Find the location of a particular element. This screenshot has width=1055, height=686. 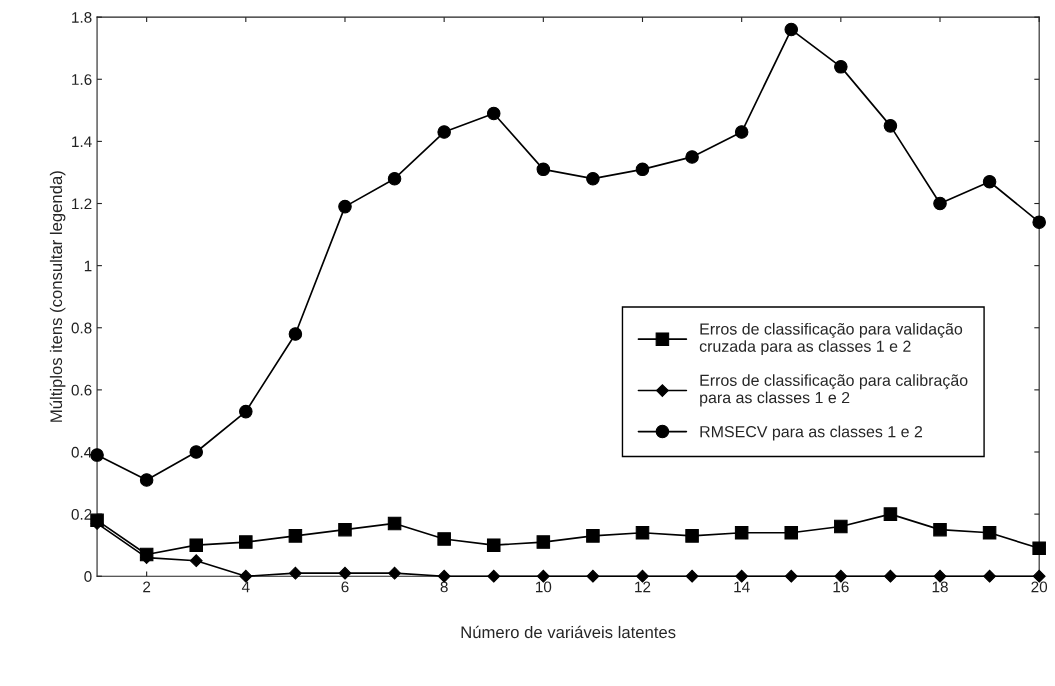

legend-label: RMSECV para as classes 1 e 2 is located at coordinates (811, 433).